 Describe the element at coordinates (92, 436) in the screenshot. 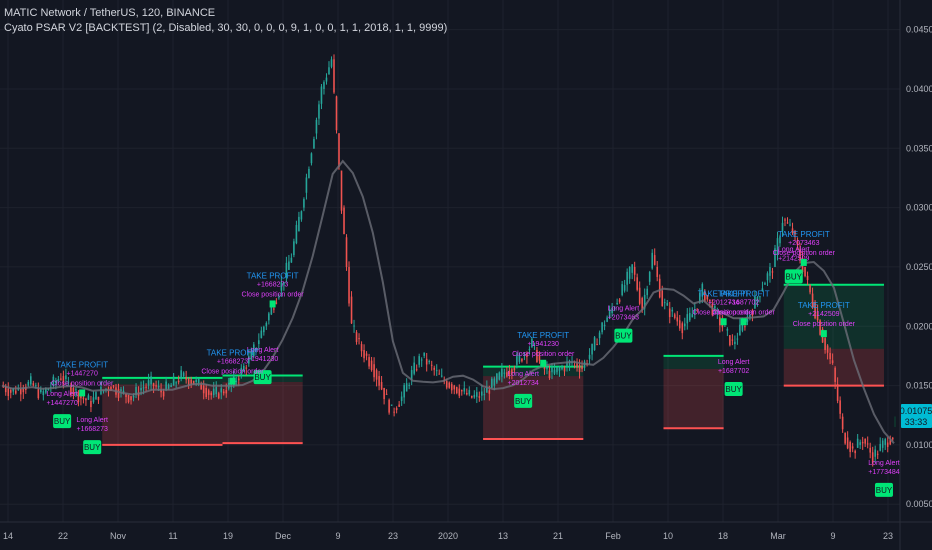

I see `buy-marker: BUY Long Alert +1668273` at that location.